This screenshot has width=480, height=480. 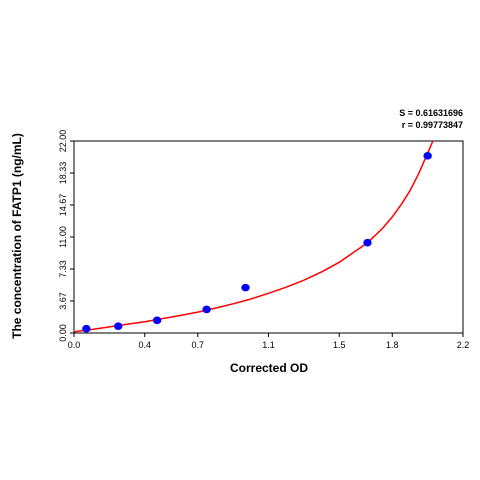 What do you see at coordinates (269, 368) in the screenshot?
I see `x-axis-title: Corrected OD` at bounding box center [269, 368].